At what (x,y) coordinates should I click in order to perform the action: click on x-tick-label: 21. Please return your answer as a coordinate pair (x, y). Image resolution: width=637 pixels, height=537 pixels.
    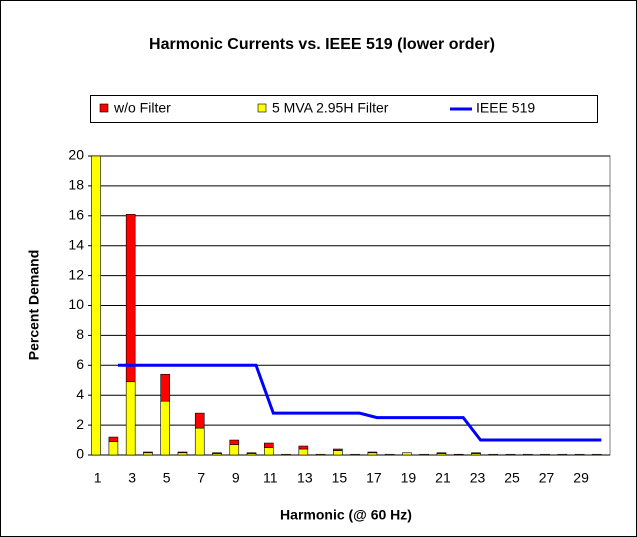
    Looking at the image, I should click on (443, 478).